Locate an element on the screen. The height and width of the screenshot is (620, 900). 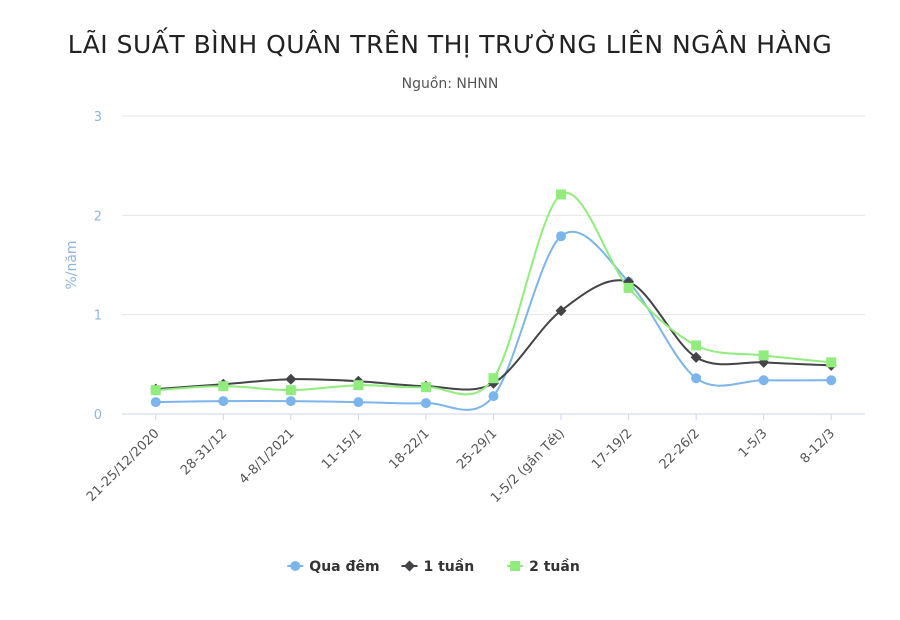
x-tick-label: 1-5/2 (gần Tết) is located at coordinates (528, 466).